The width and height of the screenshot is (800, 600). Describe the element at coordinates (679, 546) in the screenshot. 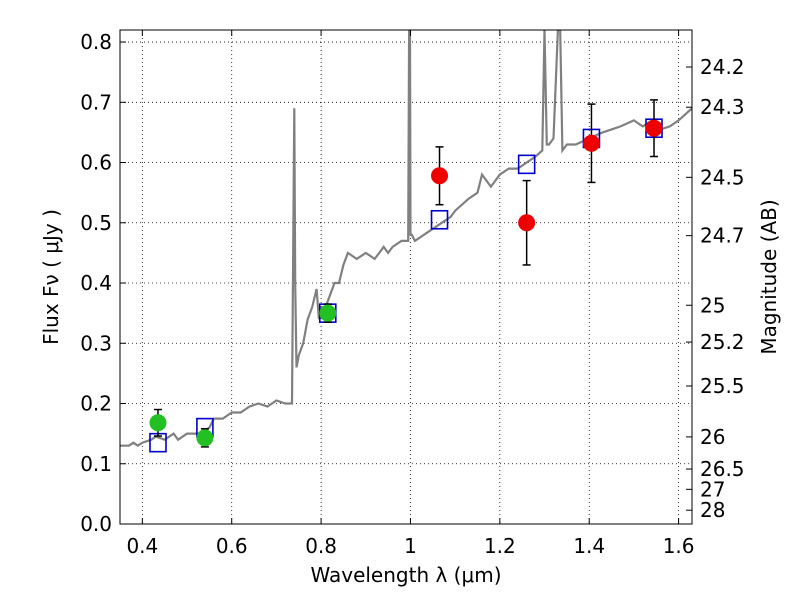

I see `x-tick-label: 1.6` at that location.